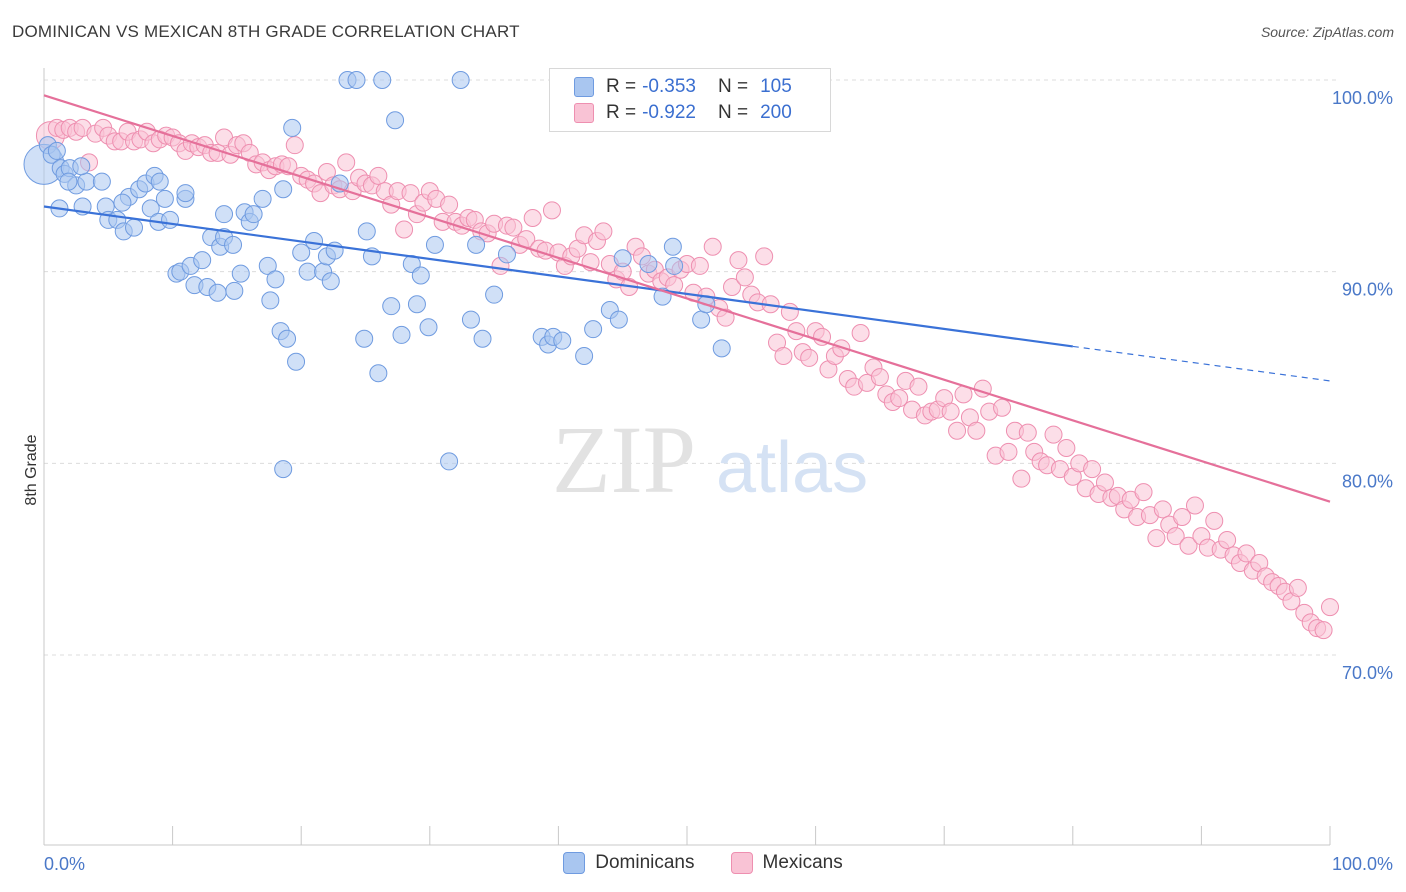  What do you see at coordinates (1362, 385) in the screenshot?
I see `y-tick-labels: 100.0% 90.0% 80.0% 70.0%` at bounding box center [1362, 385].